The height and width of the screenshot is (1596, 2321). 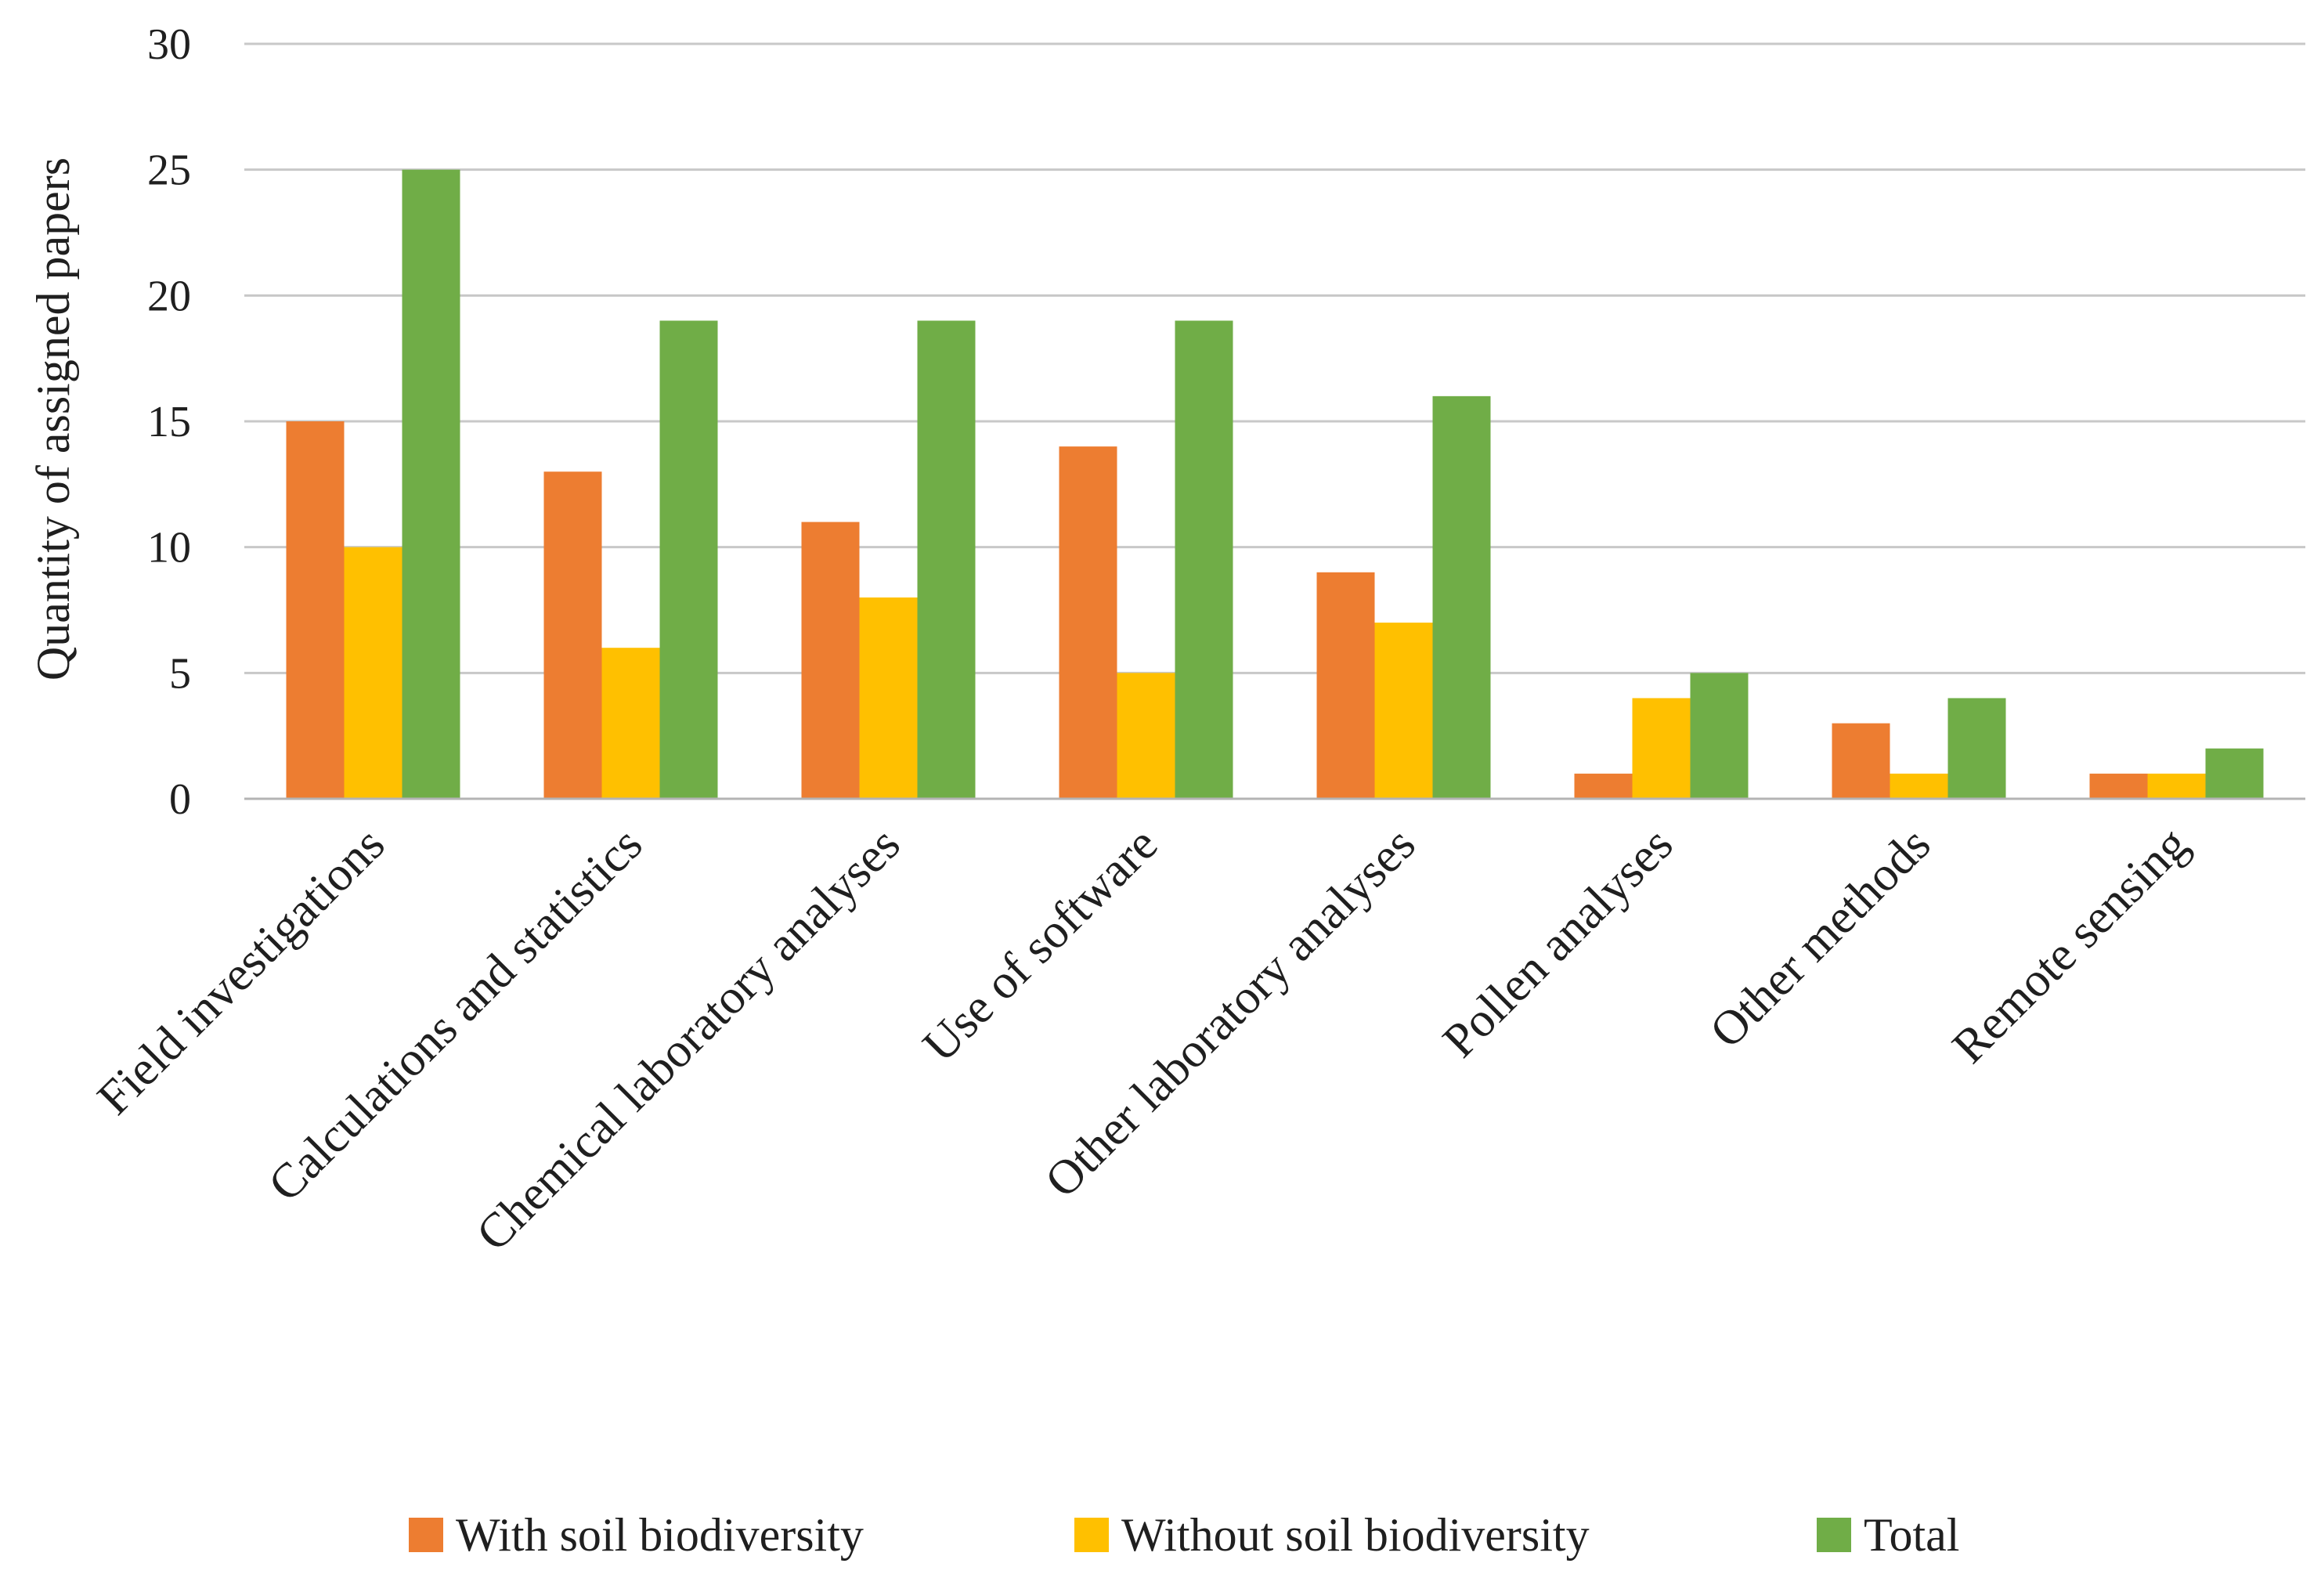 I want to click on x-tick-label: Pollen analyses, so click(x=1558, y=943).